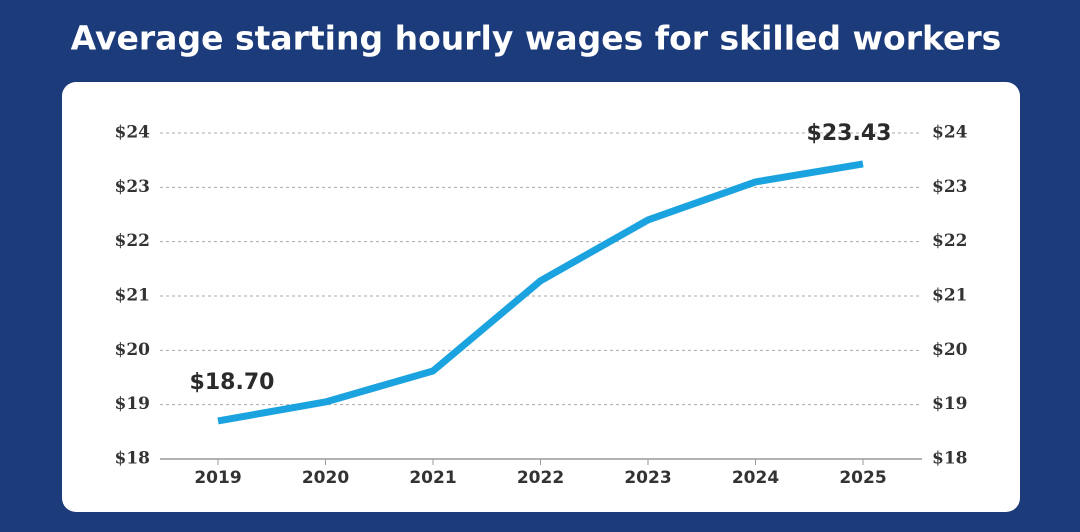 This screenshot has height=532, width=1080. I want to click on x-tick-label: 2020, so click(325, 478).